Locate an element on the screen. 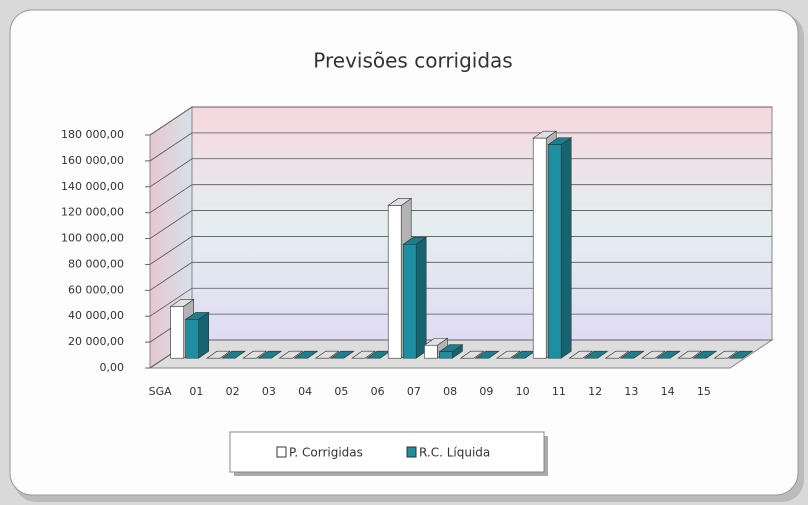 The height and width of the screenshot is (505, 808). x-tick-label: 03 is located at coordinates (269, 391).